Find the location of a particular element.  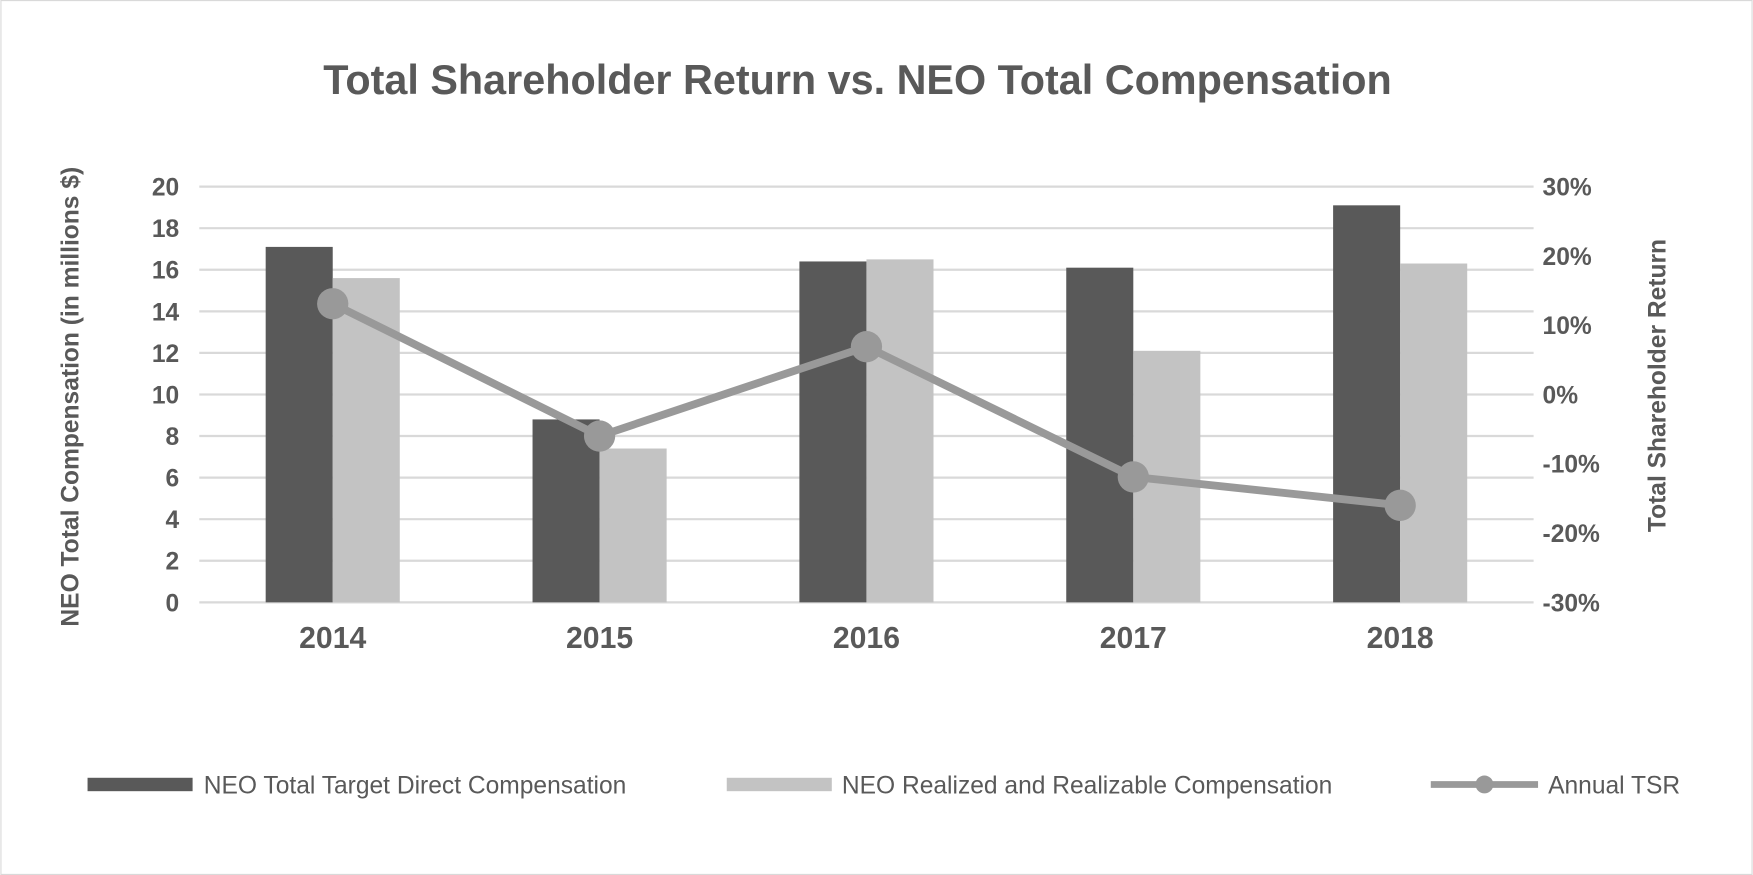

y-axis-title: NEO Total Compensation (in millions $) is located at coordinates (71, 397).